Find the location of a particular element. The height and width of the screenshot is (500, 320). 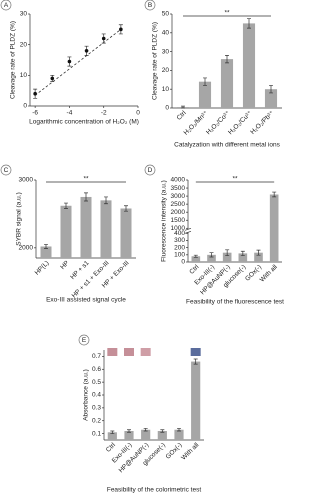

y-axis-label: SYBR signal (a.u.) is located at coordinates (19, 218).